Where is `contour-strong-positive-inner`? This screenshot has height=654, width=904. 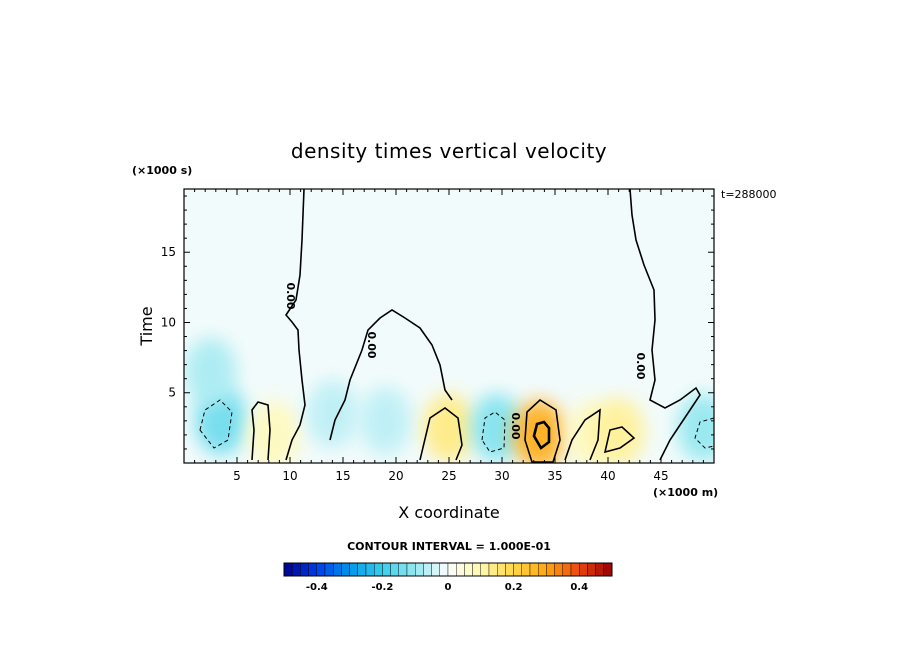 contour-strong-positive-inner is located at coordinates (541, 435).